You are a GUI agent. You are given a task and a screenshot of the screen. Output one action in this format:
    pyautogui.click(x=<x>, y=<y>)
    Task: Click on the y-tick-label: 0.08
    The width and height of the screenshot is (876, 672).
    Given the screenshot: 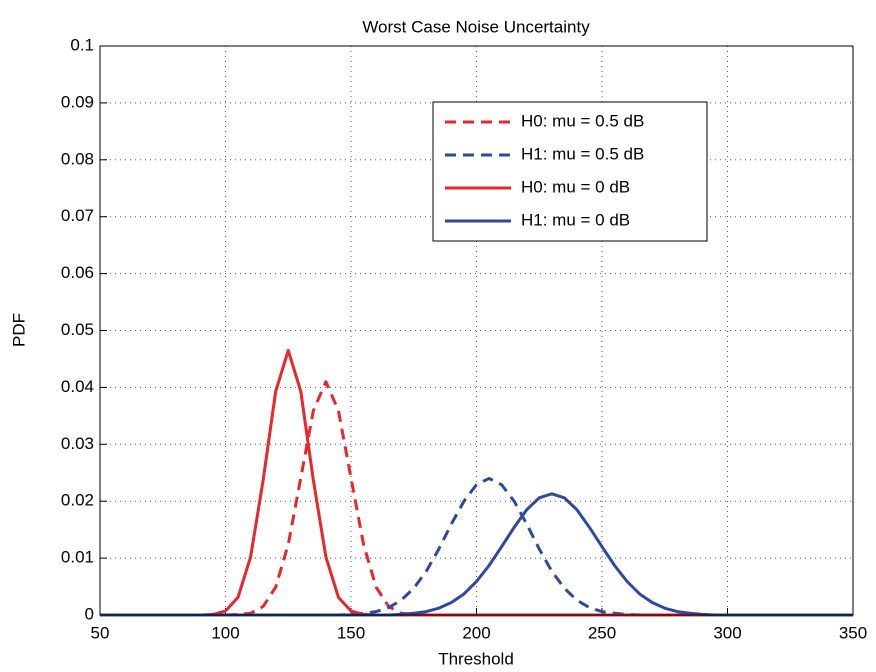 What is the action you would take?
    pyautogui.click(x=77, y=158)
    